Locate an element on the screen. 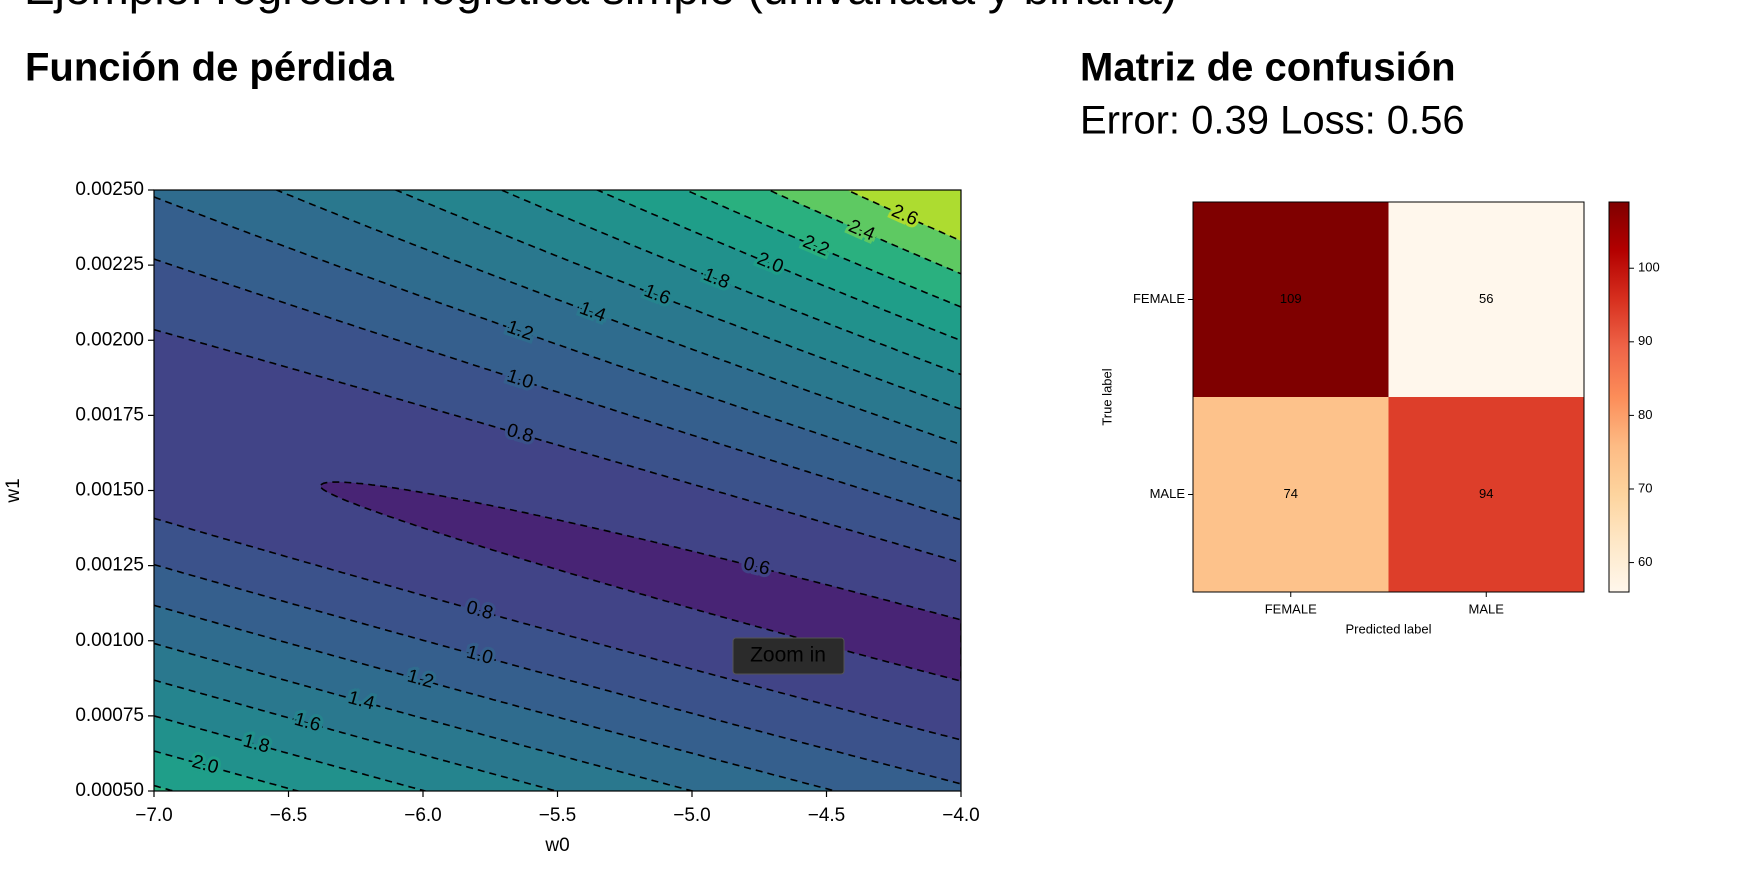  heat-frame is located at coordinates (1388, 397).